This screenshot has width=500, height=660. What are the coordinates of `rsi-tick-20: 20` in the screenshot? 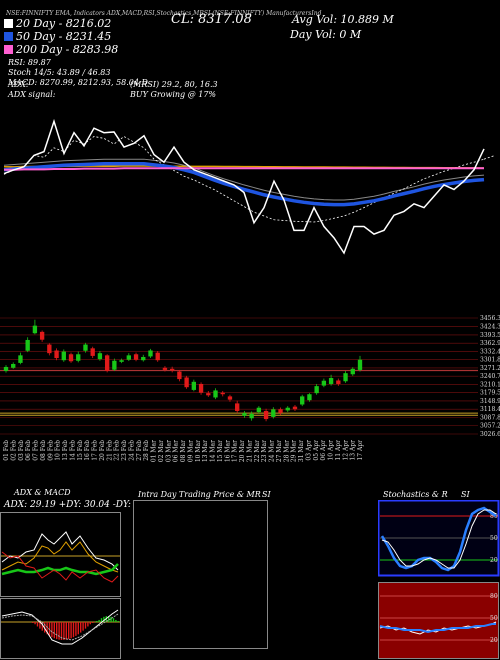 It's located at (494, 640).